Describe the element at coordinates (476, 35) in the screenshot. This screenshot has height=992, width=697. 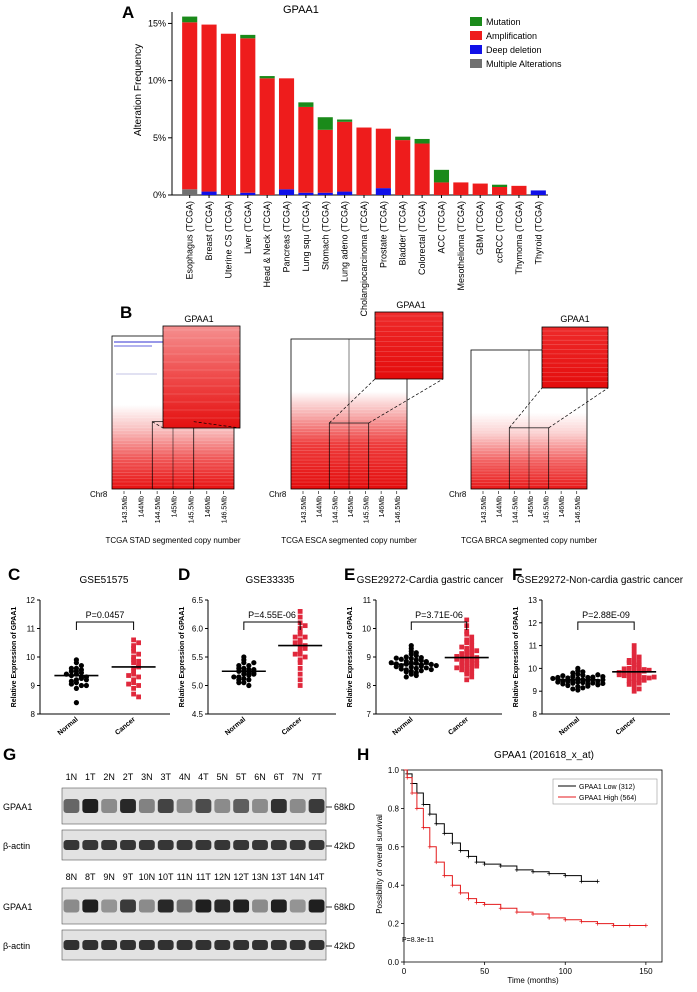
I see `legend-swatch-amplification` at that location.